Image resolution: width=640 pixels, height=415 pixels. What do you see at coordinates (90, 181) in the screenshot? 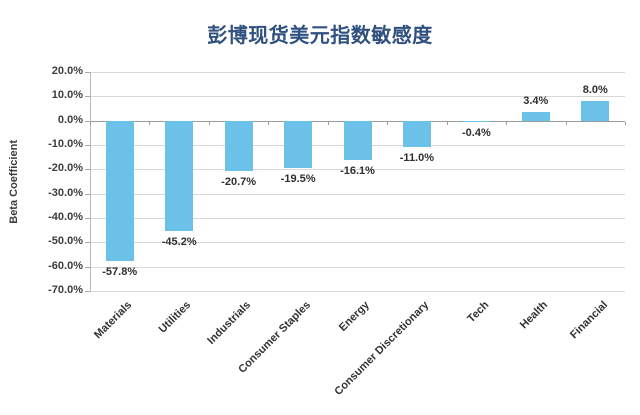
I see `y-axis-line` at bounding box center [90, 181].